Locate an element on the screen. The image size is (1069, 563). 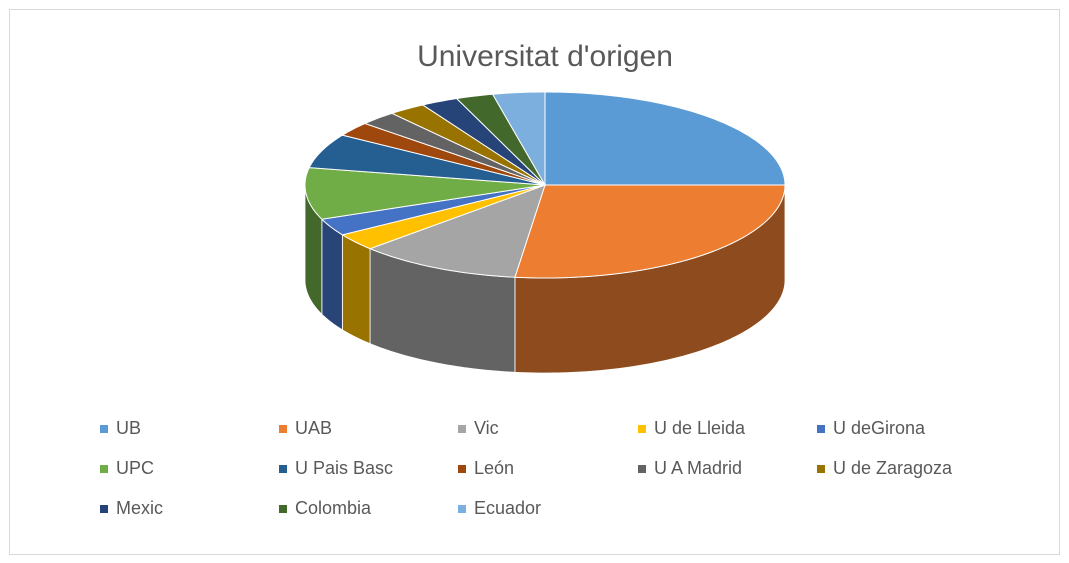
legend-label: U de Zaragoza is located at coordinates (893, 468).